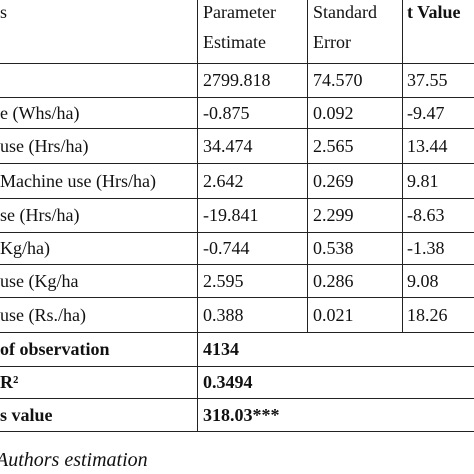  What do you see at coordinates (26, 414) in the screenshot?
I see `summary-label: s value` at bounding box center [26, 414].